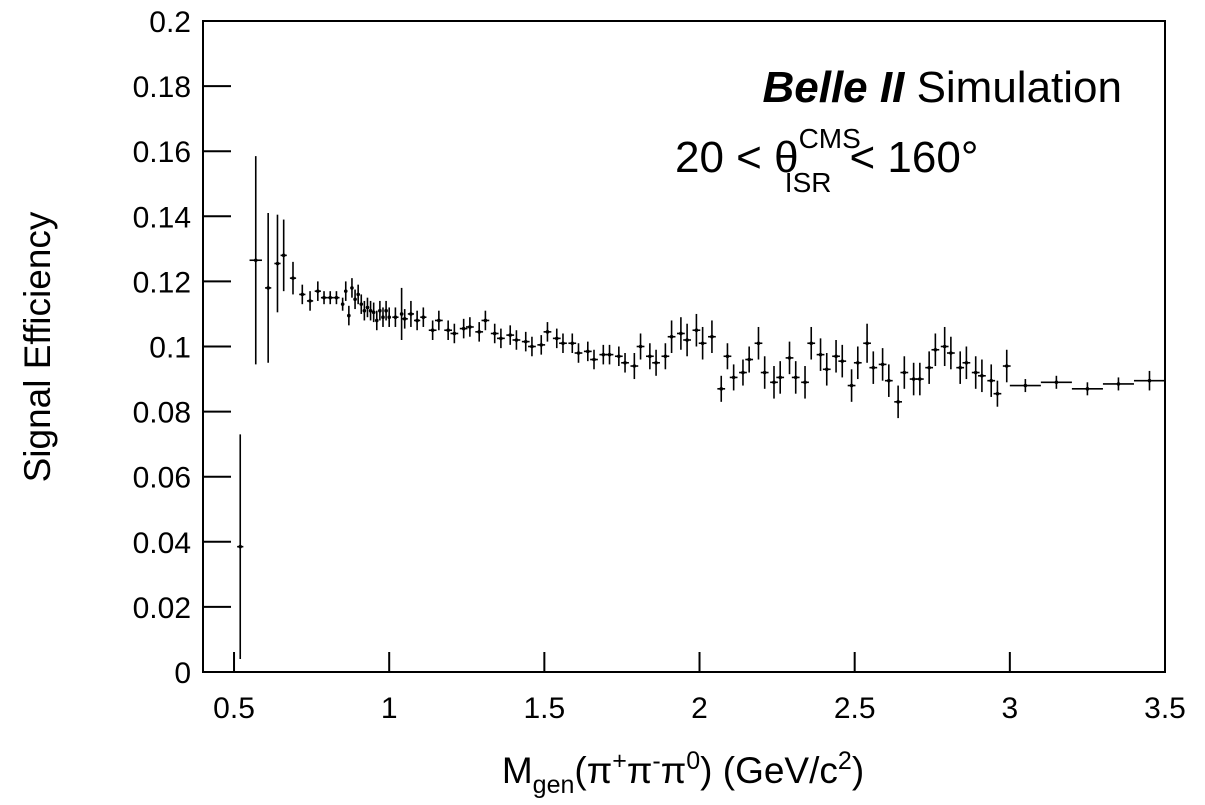  Describe the element at coordinates (858, 770) in the screenshot. I see `x-axis-label-part: )` at that location.